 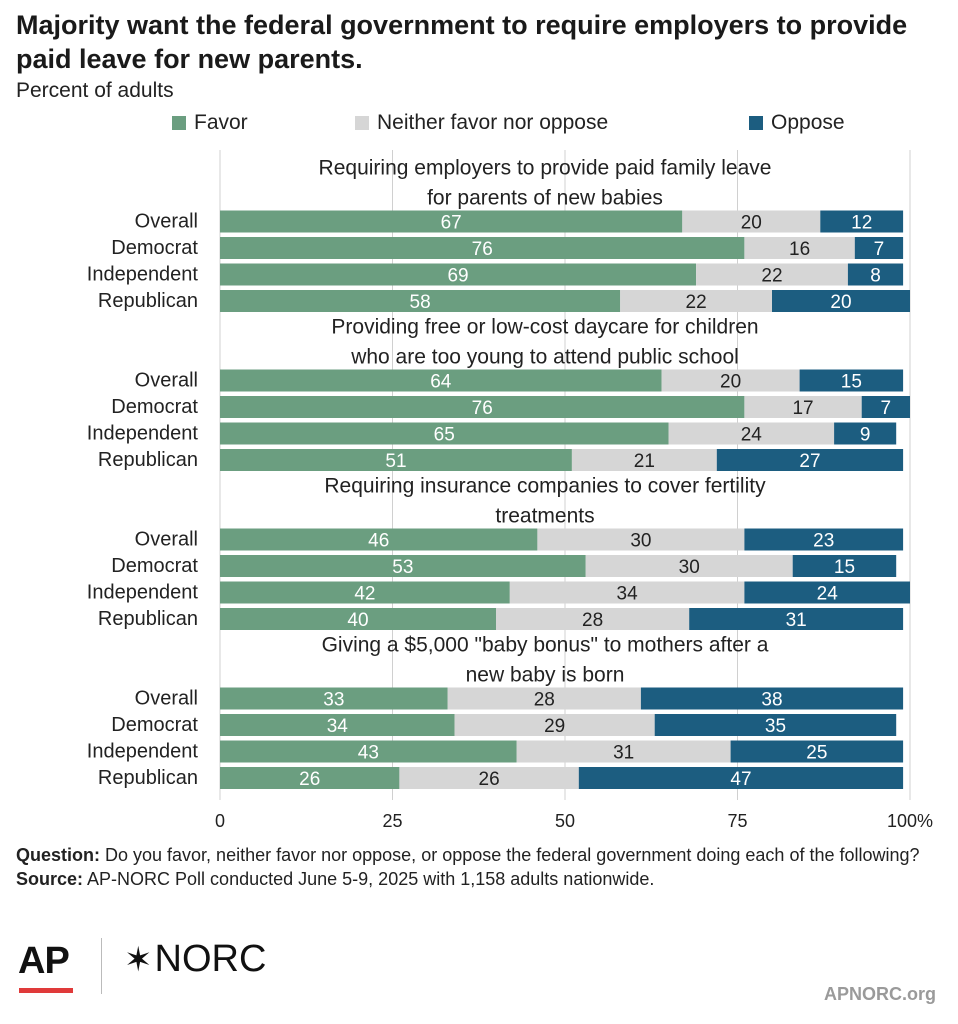 I want to click on source-label: Source:, so click(x=50, y=879).